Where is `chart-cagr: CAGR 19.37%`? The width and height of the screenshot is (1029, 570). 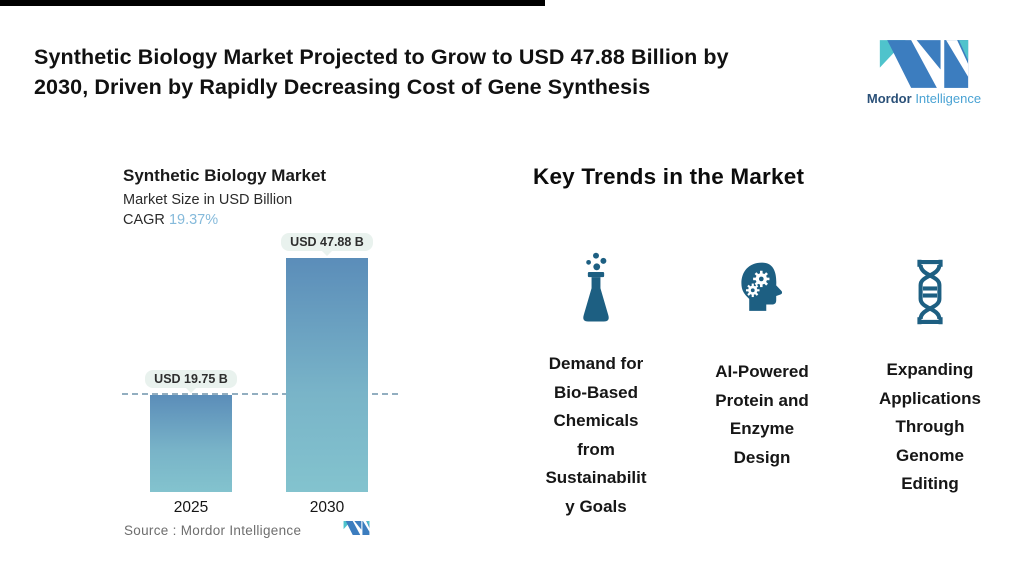
chart-cagr: CAGR 19.37% is located at coordinates (170, 220).